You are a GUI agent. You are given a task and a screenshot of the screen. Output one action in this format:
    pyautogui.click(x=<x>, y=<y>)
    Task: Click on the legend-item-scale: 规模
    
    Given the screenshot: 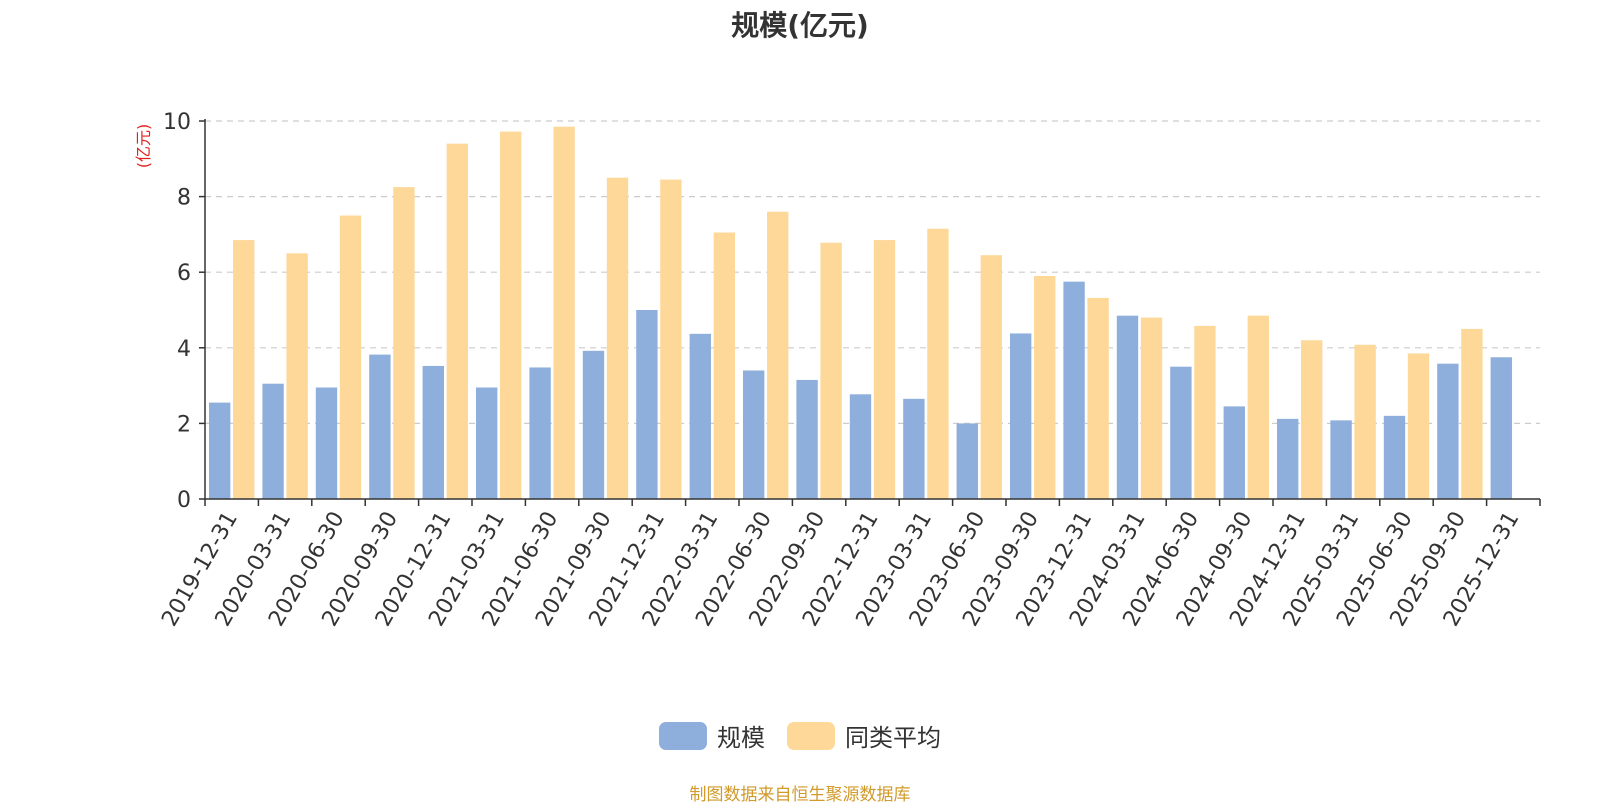 What is the action you would take?
    pyautogui.click(x=712, y=735)
    